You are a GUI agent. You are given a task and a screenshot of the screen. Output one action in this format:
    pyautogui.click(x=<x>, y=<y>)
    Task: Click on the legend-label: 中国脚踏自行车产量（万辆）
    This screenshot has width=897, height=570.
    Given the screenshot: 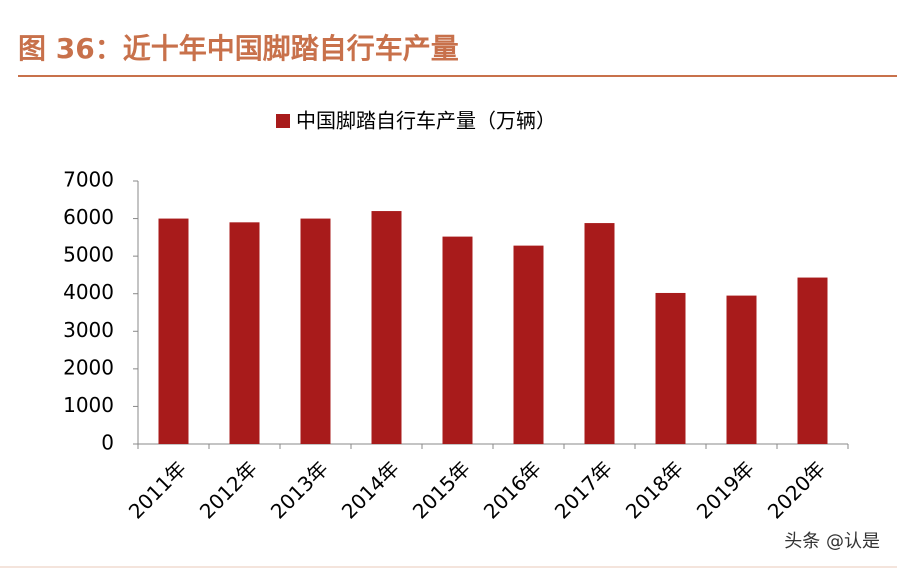 What is the action you would take?
    pyautogui.click(x=426, y=121)
    